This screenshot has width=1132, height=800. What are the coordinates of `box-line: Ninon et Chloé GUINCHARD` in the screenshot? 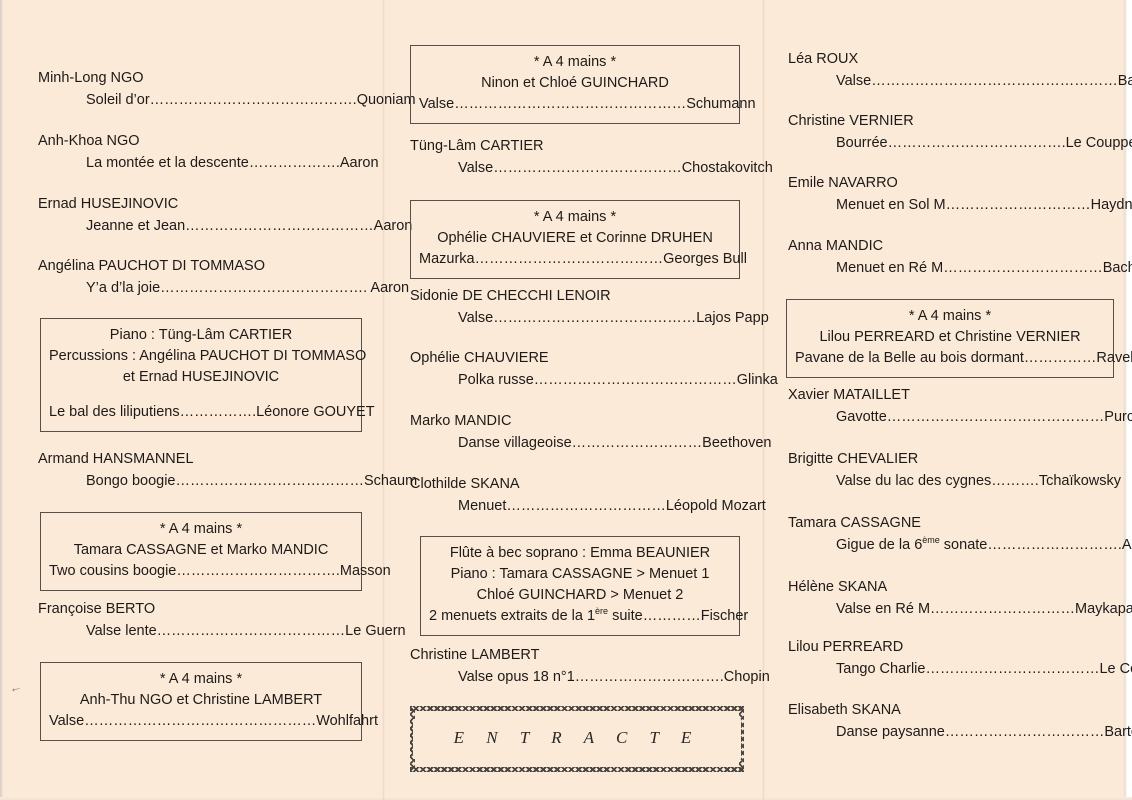 It's located at (575, 83).